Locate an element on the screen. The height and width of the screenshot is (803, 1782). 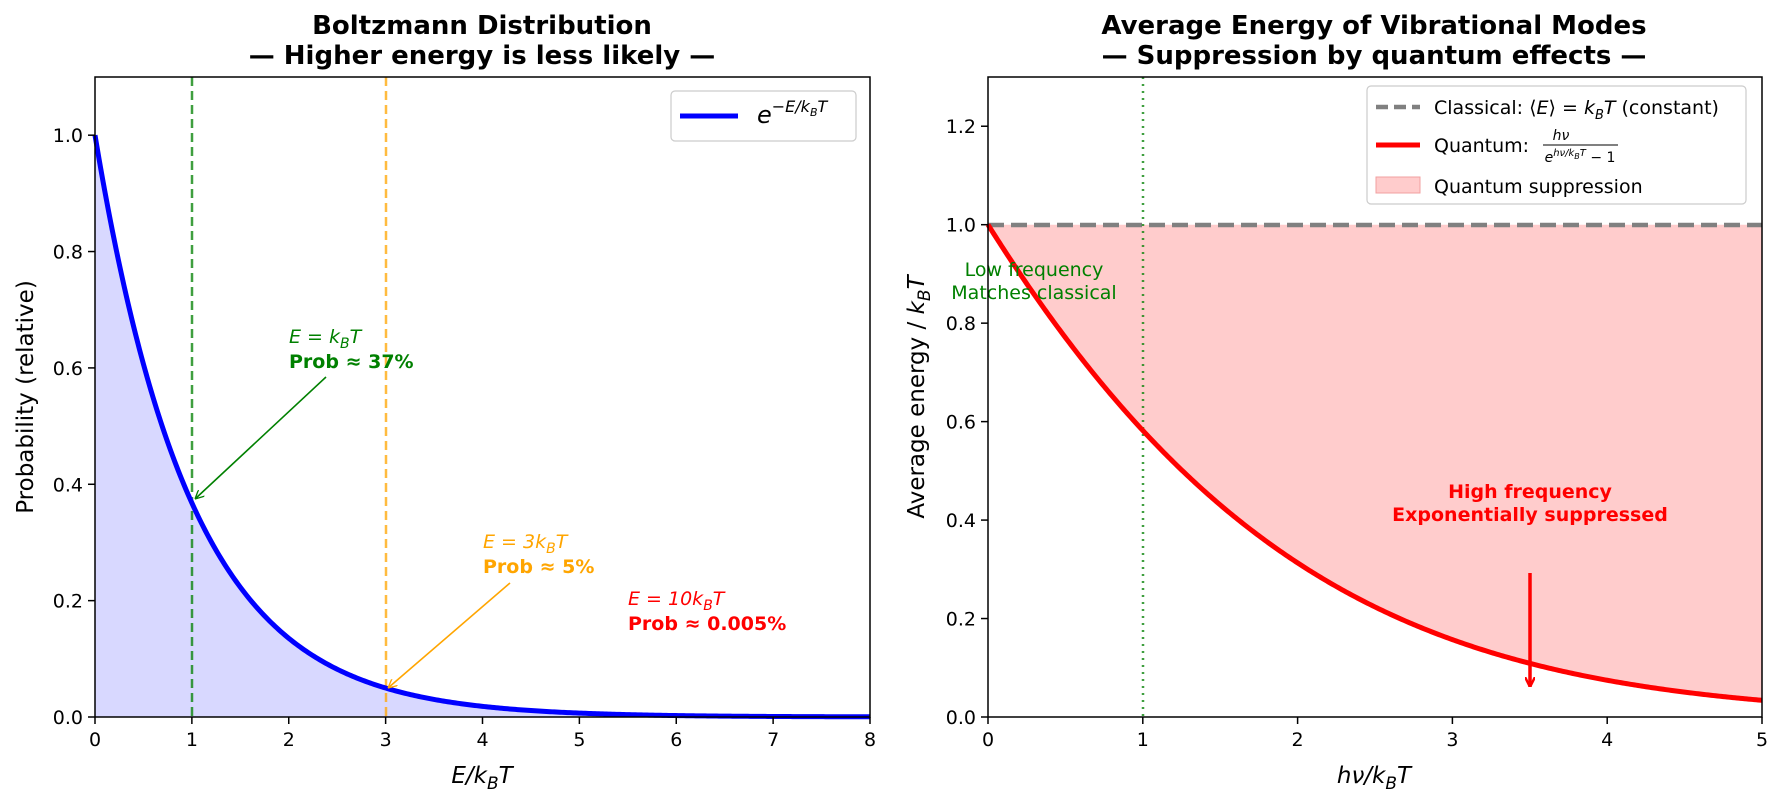
x-tick-label: 6 is located at coordinates (676, 740).